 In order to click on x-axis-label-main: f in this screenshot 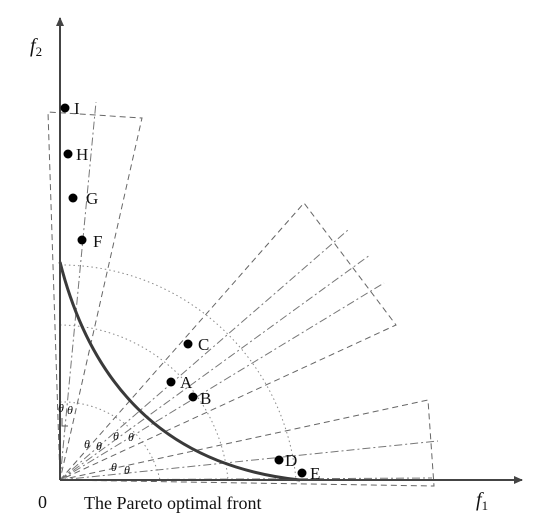, I will do `click(480, 500)`.